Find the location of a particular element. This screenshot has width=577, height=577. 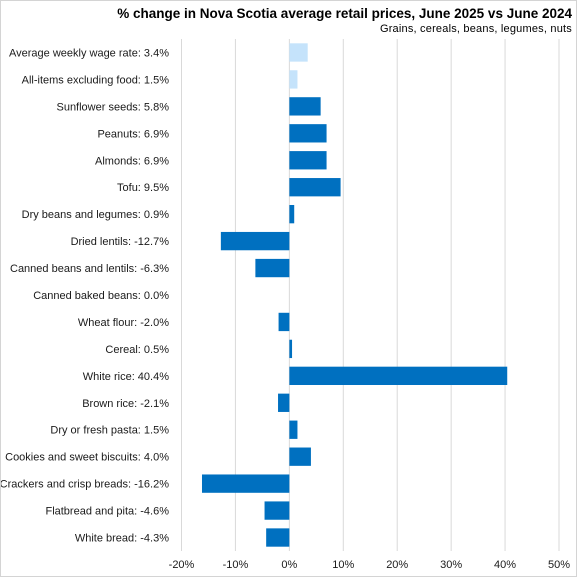

category-label: Flatbread and pita: -4.6% is located at coordinates (107, 512).